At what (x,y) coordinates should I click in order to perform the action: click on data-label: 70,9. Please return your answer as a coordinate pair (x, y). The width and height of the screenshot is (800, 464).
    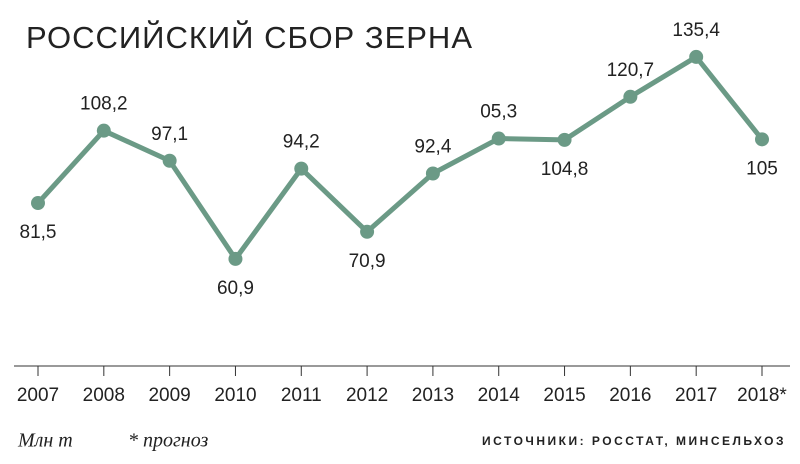
    Looking at the image, I should click on (367, 261).